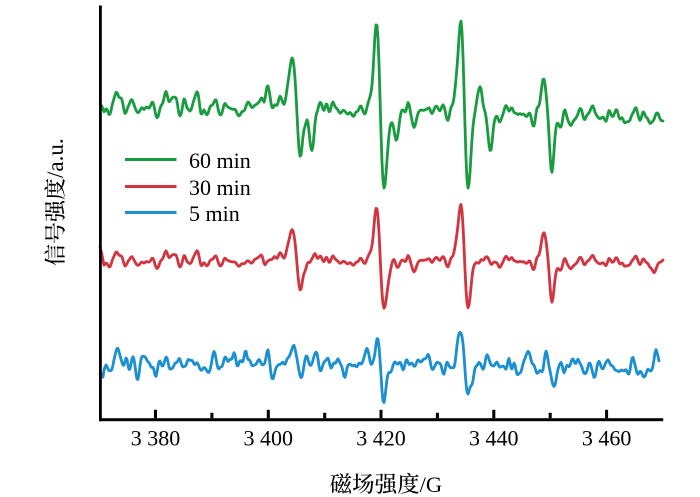  What do you see at coordinates (381, 438) in the screenshot?
I see `svg-text: 3 420` at bounding box center [381, 438].